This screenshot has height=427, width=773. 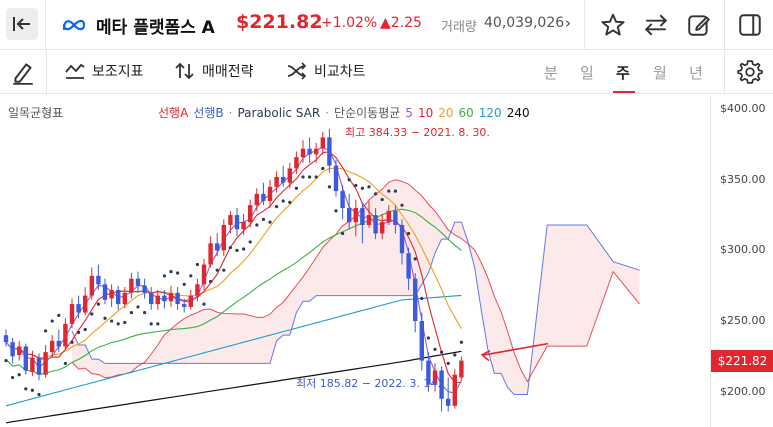 I want to click on legend-item: 선행B, so click(x=208, y=113).